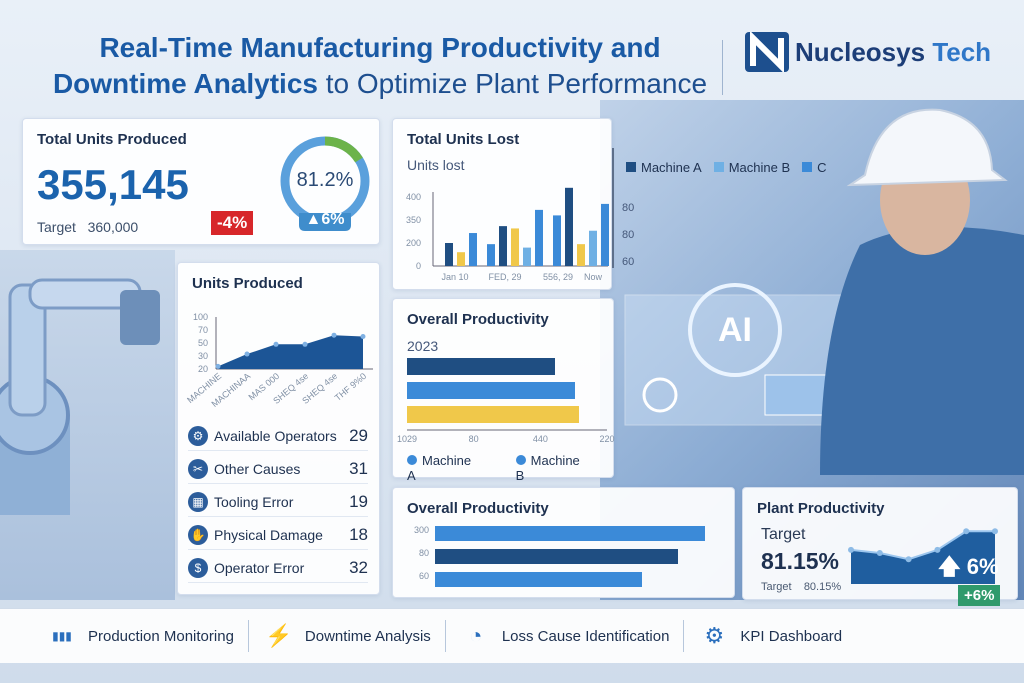 This screenshot has width=1024, height=683. Describe the element at coordinates (770, 636) in the screenshot. I see `feature-kpi-dashboard: ⚙ KPI Dashboard` at that location.